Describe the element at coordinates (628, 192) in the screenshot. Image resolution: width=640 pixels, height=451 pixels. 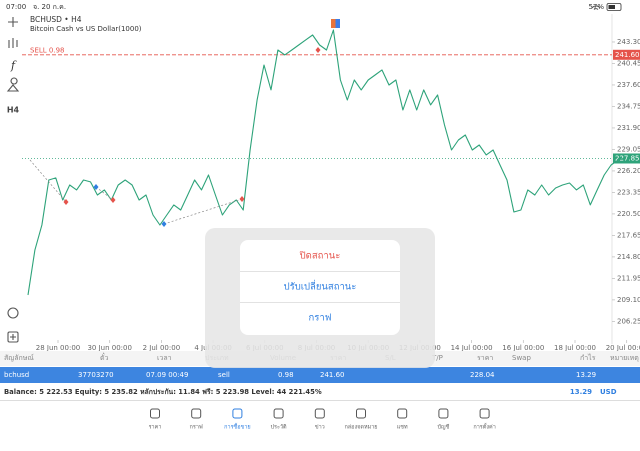
I see `y-tick-label: 223.35` at that location.